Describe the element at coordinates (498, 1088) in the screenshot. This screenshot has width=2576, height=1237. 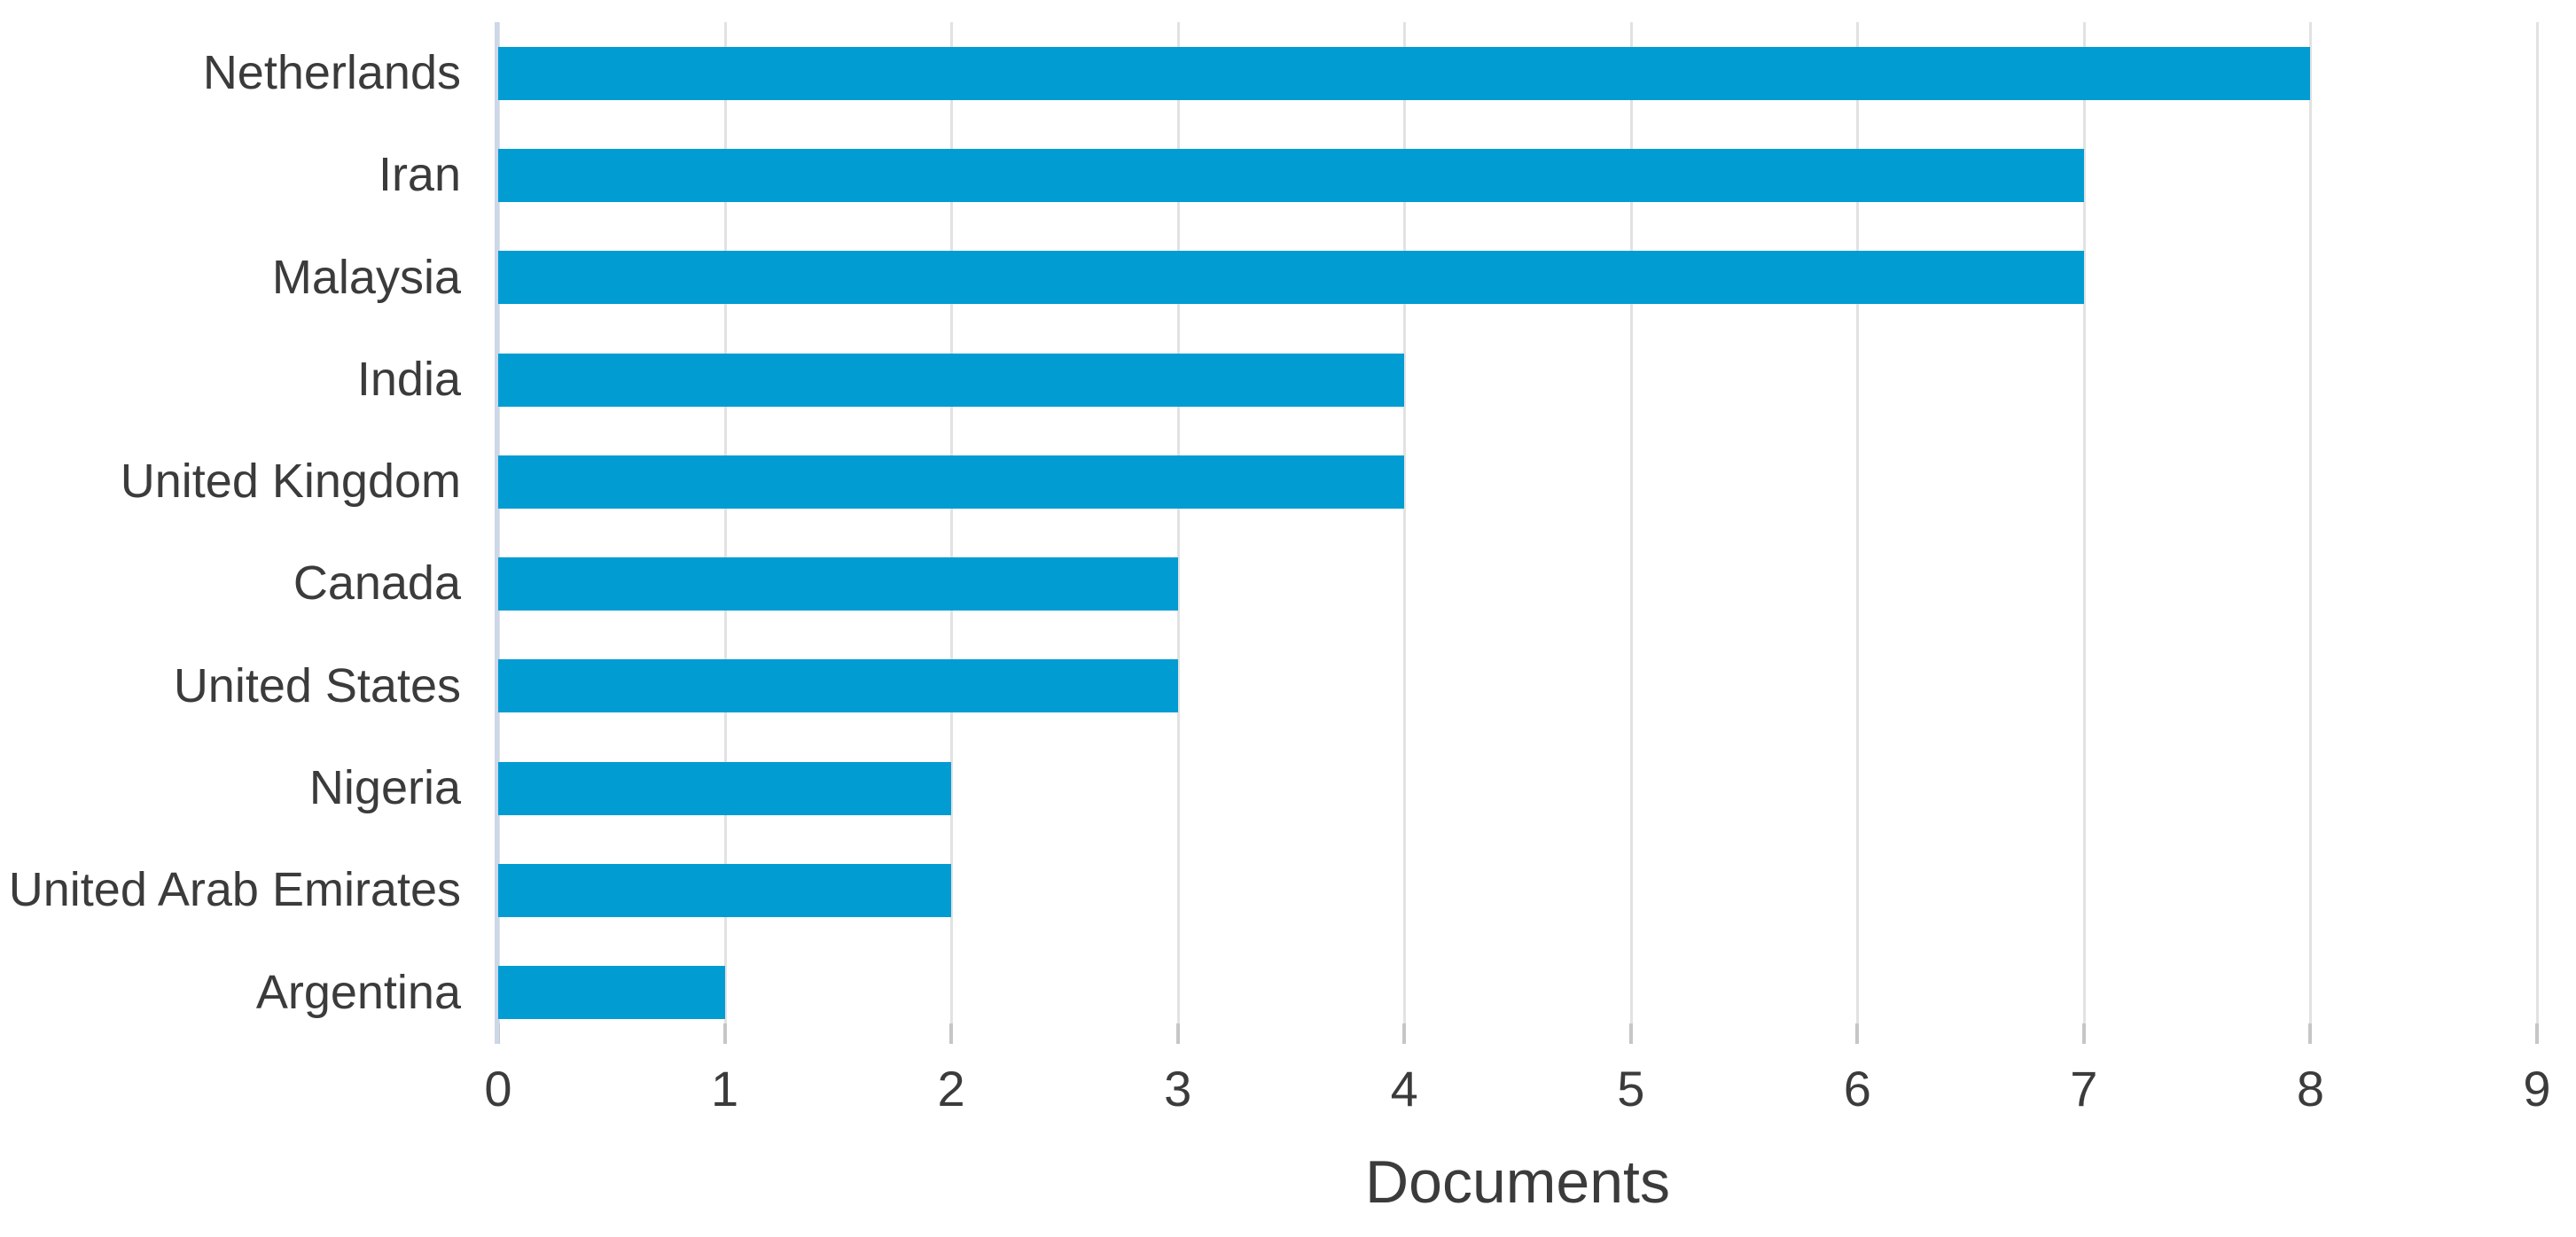
I see `x-tick-label-0: 0` at that location.